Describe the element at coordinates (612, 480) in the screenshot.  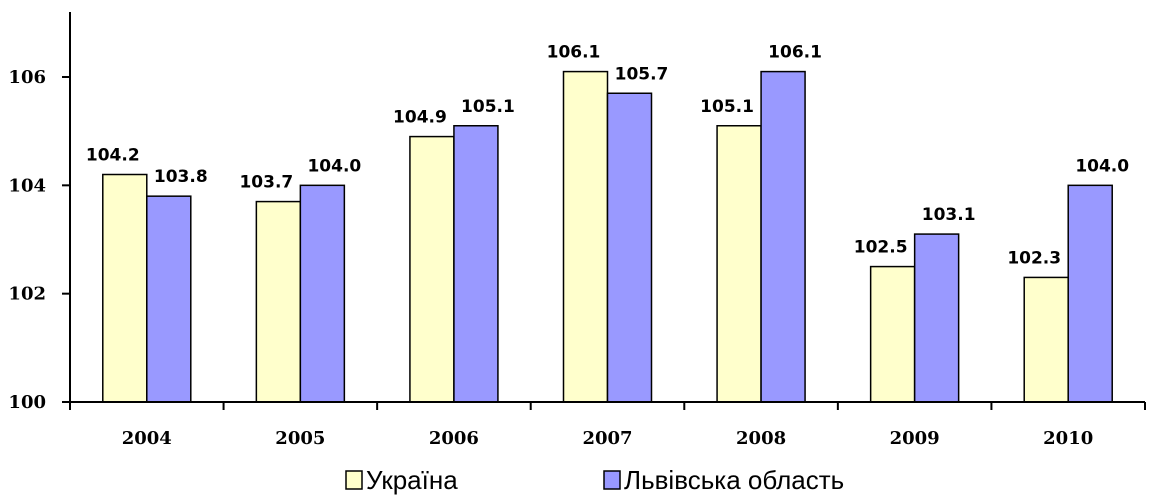
I see `legend-swatch-lviv` at that location.